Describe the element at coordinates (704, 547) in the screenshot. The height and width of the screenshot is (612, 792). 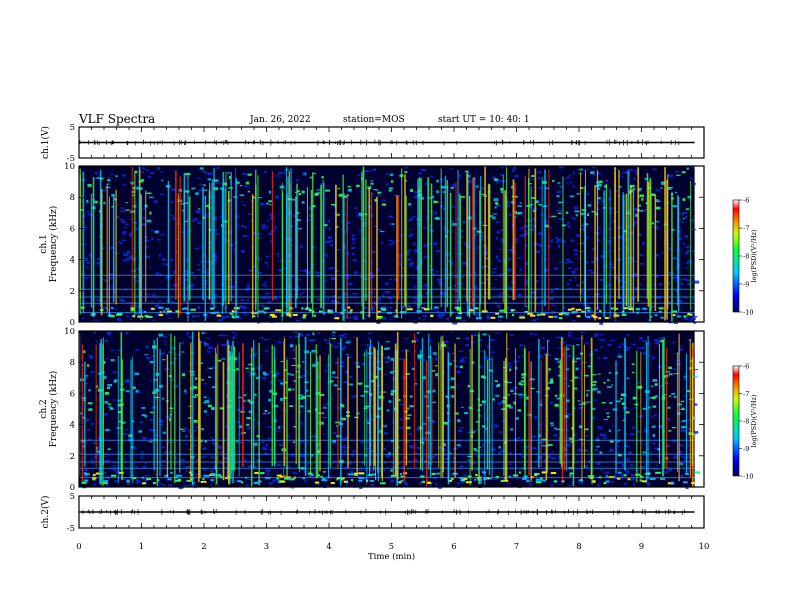
I see `x-tick-label: 10` at that location.